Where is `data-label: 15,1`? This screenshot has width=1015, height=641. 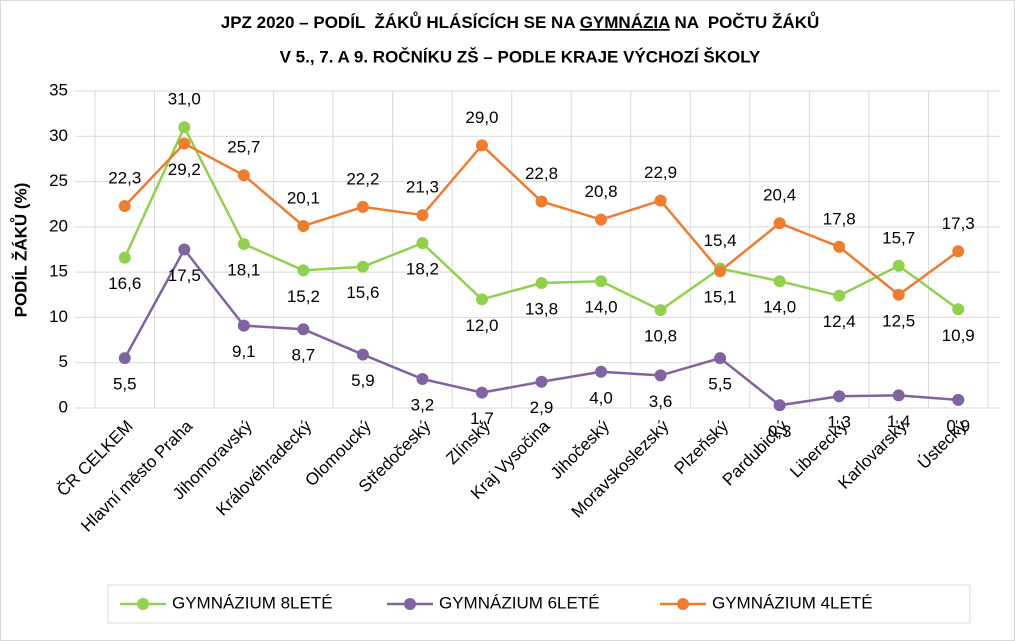
data-label: 15,1 is located at coordinates (720, 297).